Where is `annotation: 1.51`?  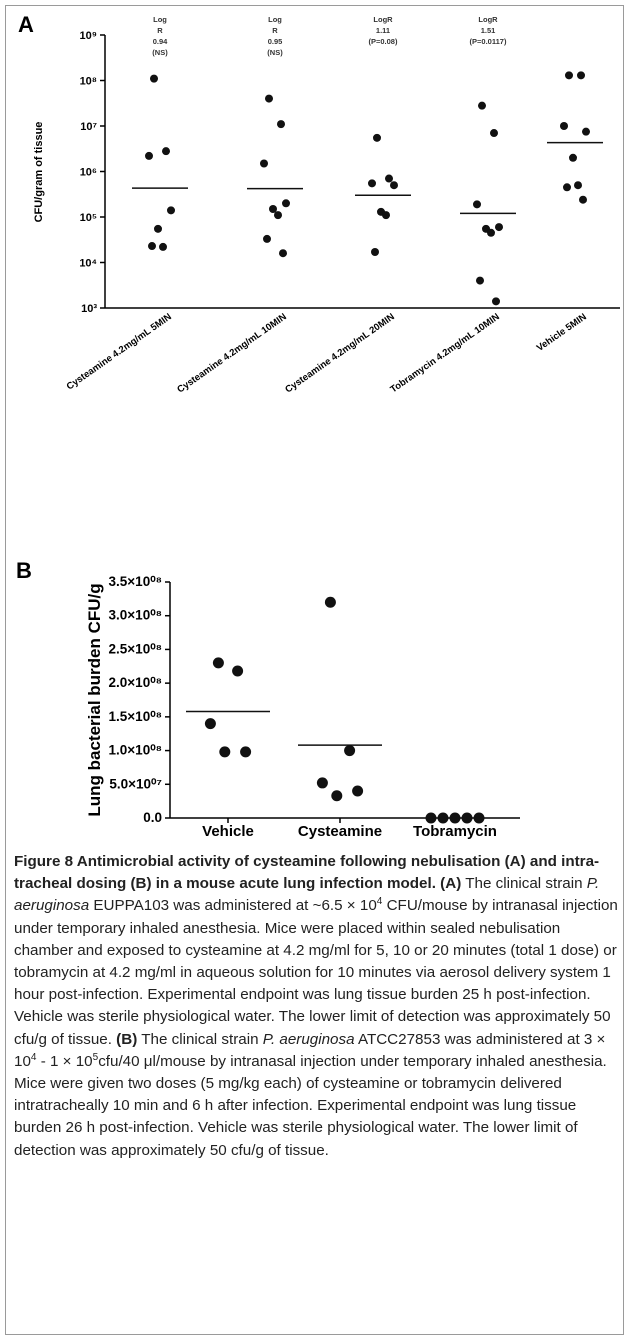 annotation: 1.51 is located at coordinates (488, 30).